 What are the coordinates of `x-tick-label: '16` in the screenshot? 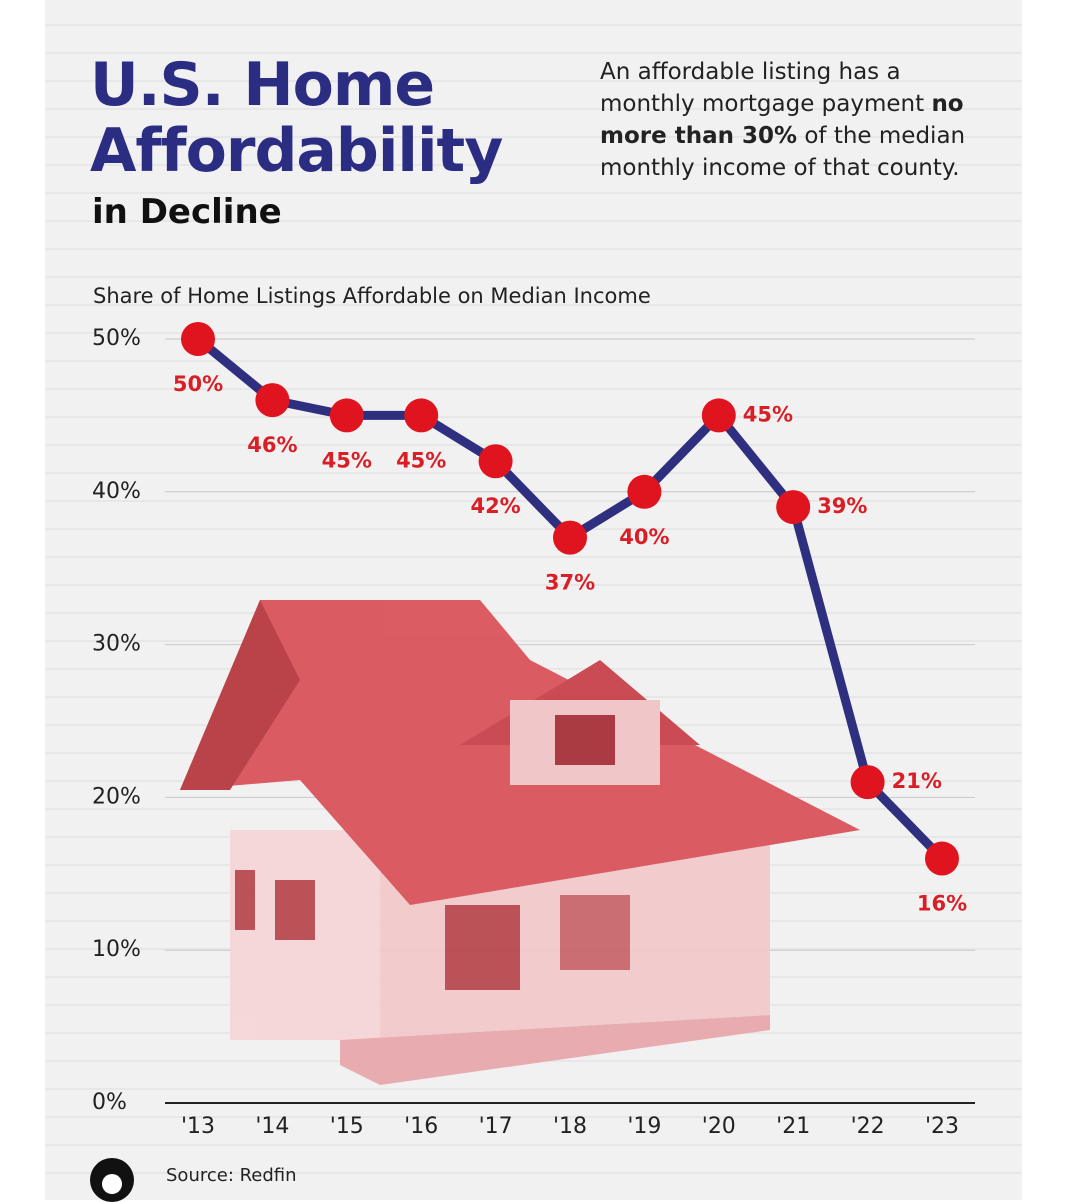 It's located at (421, 1126).